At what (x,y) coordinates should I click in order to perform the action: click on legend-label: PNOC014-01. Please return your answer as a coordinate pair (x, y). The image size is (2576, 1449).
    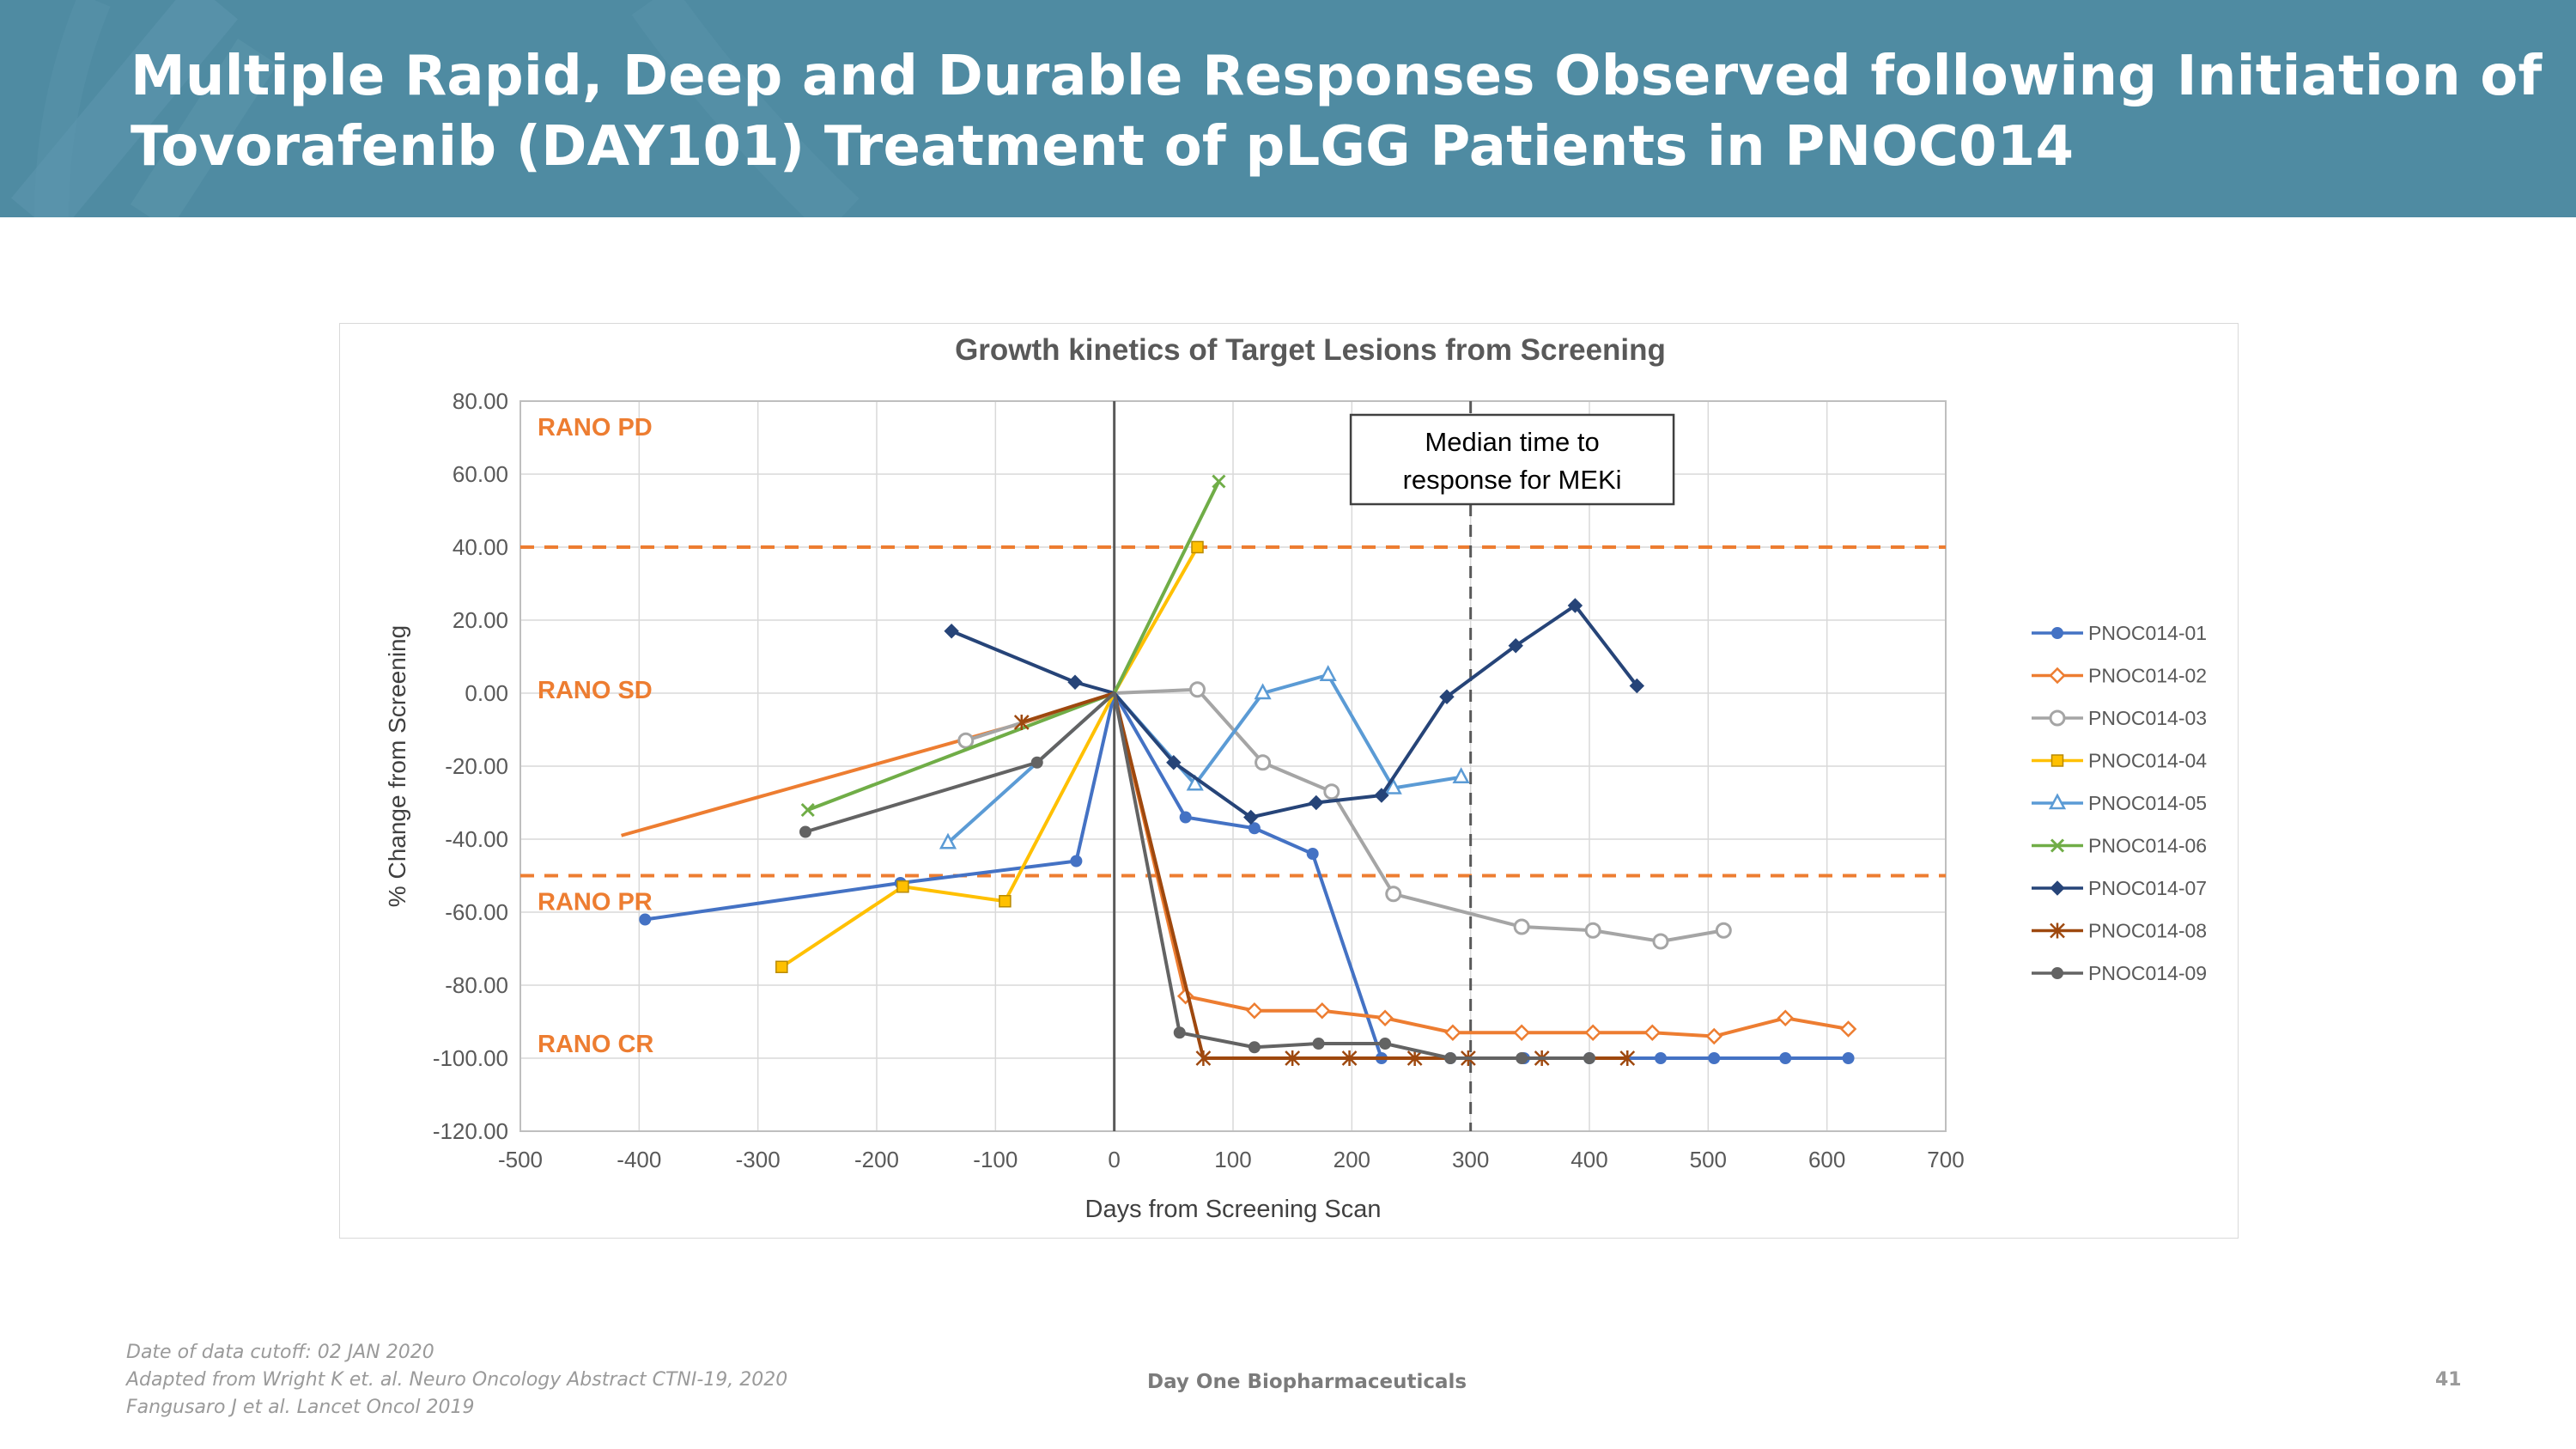
    Looking at the image, I should click on (2148, 633).